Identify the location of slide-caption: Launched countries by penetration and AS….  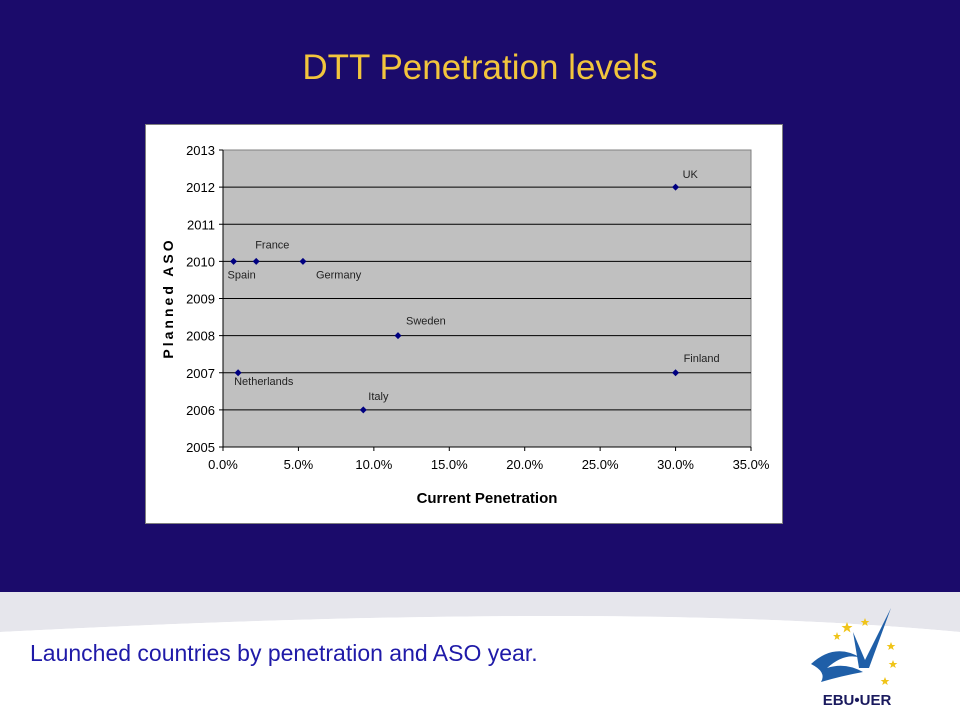
(284, 653).